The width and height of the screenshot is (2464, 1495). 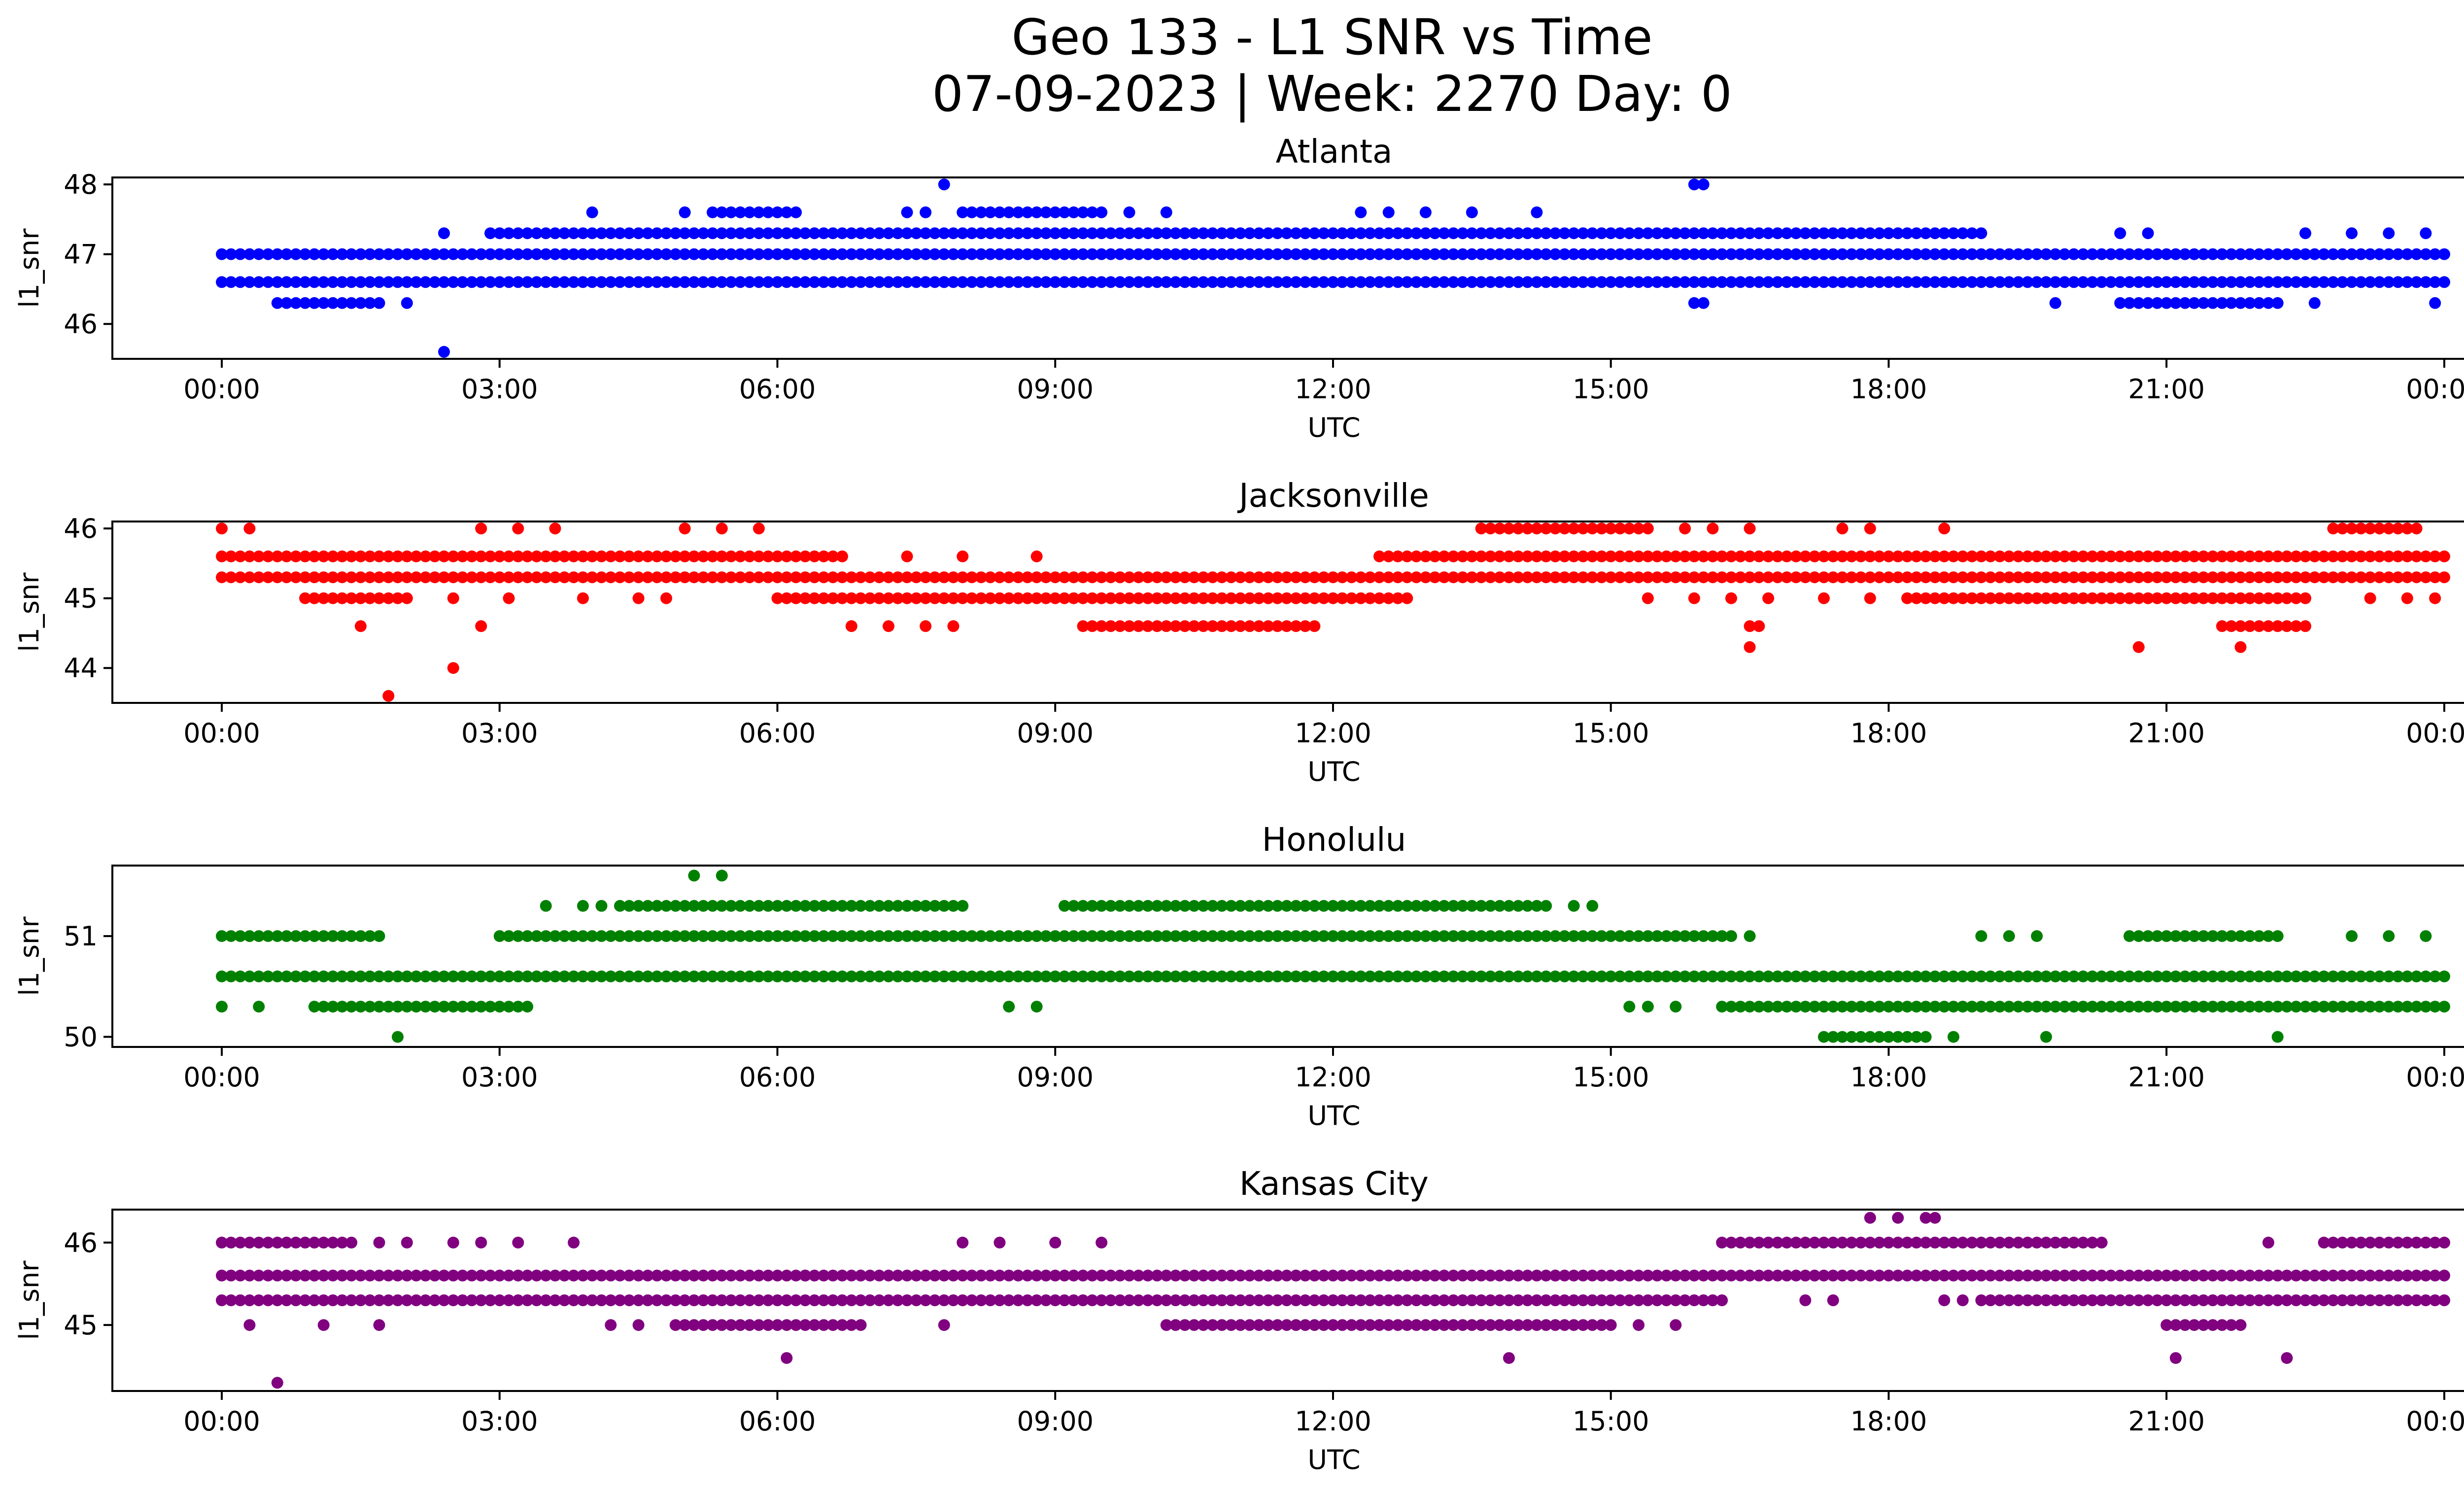 What do you see at coordinates (2435, 1077) in the screenshot?
I see `x-tick-label: 00:00` at bounding box center [2435, 1077].